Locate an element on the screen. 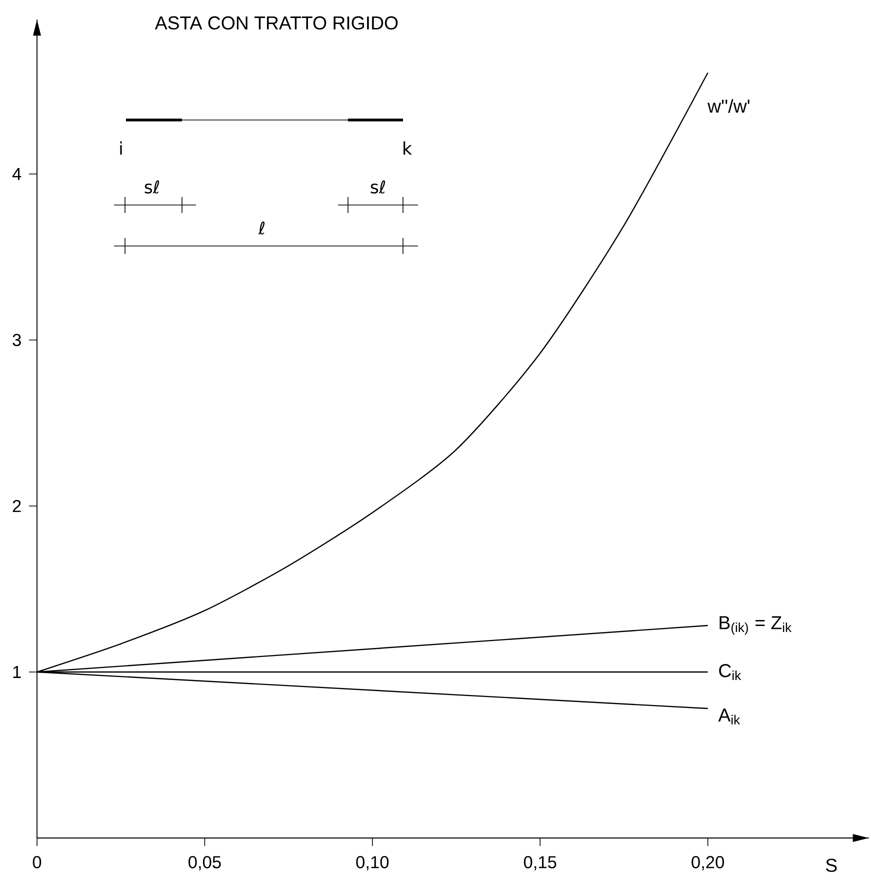  x-tick-label: 0,10 is located at coordinates (372, 863).